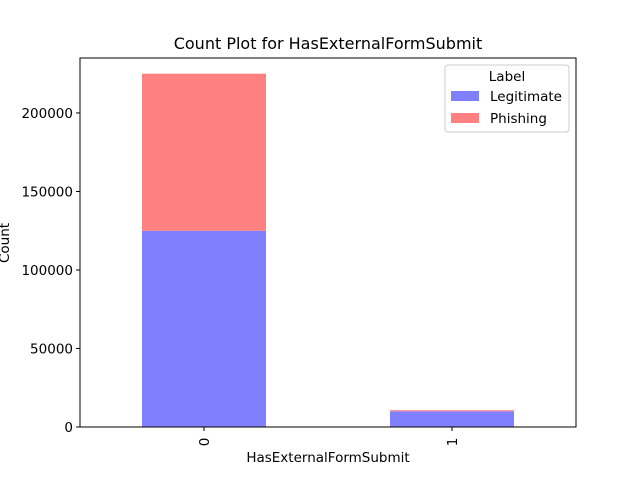  I want to click on y-axis-ticks: 0 50000 100000 150000 200000, so click(50, 271).